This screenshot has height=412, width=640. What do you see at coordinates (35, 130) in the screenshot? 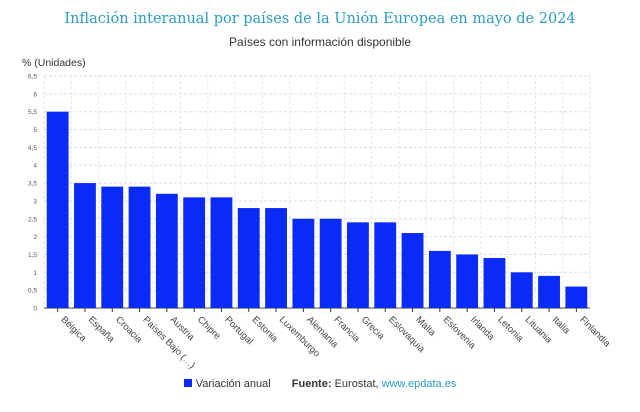
I see `y-tick-label: 5` at bounding box center [35, 130].